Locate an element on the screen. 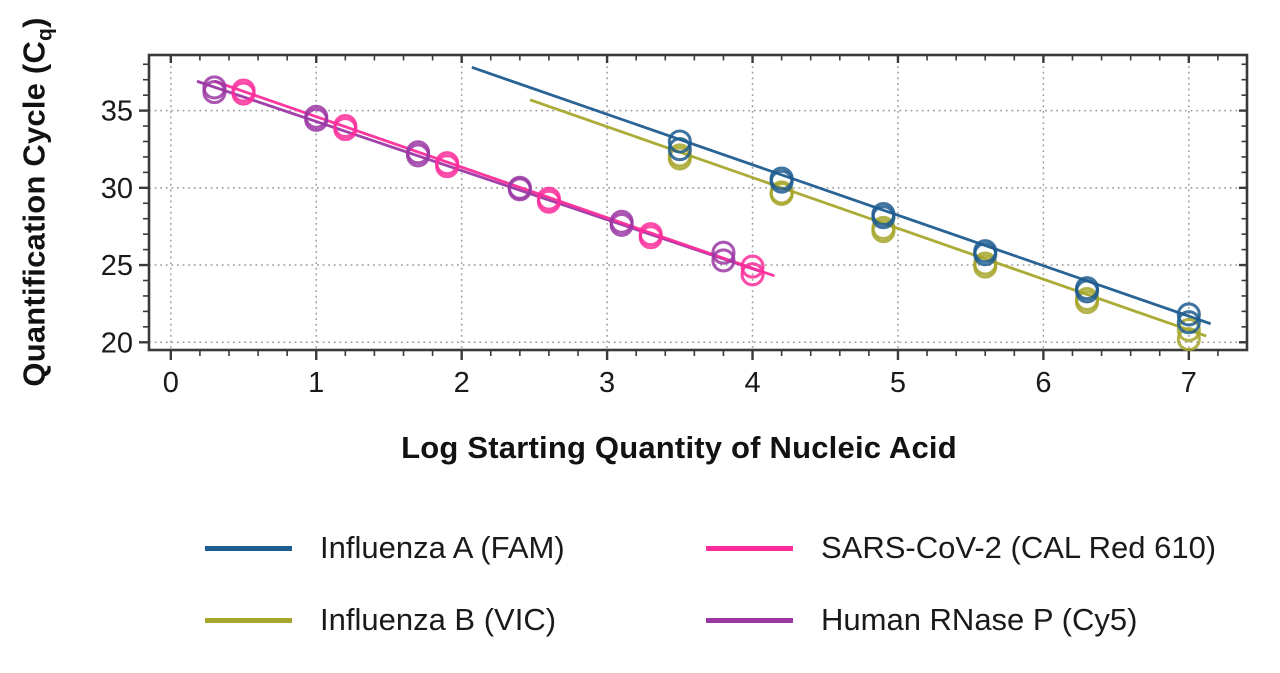 This screenshot has height=673, width=1280. legend-label: SARS-CoV-2 (CAL Red 610) is located at coordinates (1019, 547).